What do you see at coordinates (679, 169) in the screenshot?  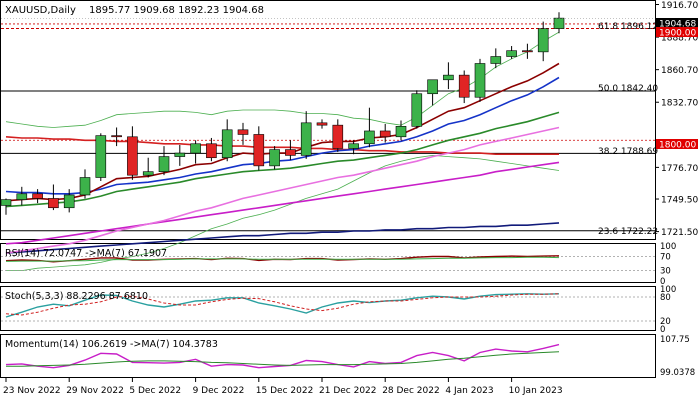 I see `price-axis-label: 1776.70` at bounding box center [679, 169].